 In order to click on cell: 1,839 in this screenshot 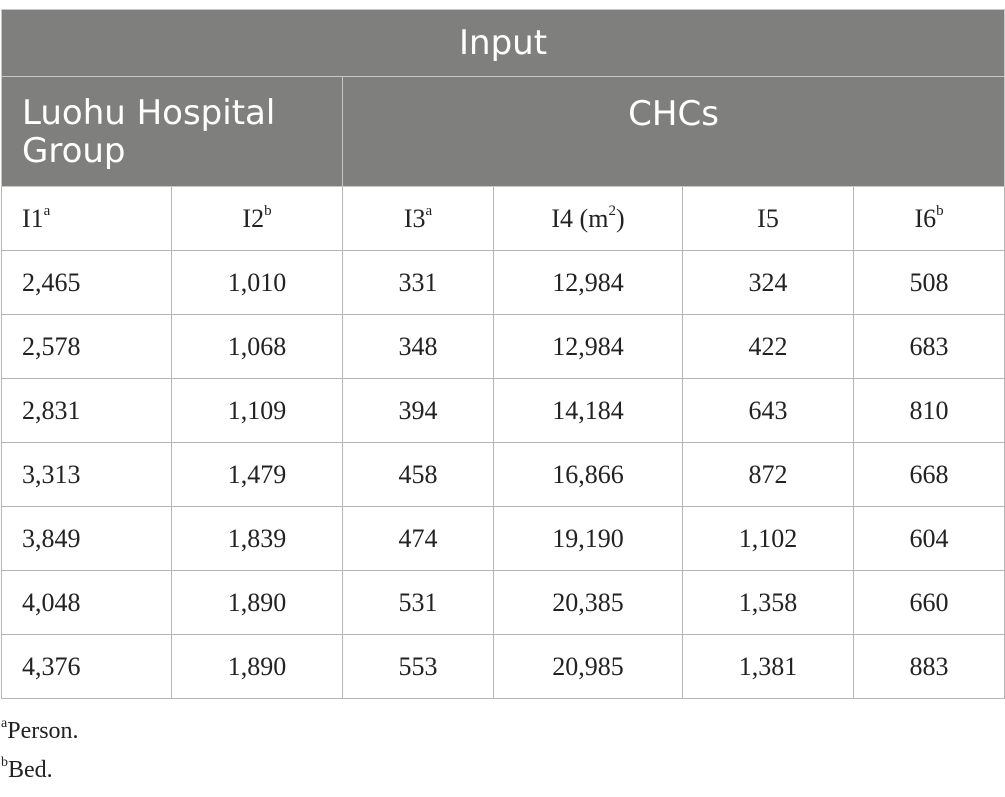, I will do `click(257, 538)`.